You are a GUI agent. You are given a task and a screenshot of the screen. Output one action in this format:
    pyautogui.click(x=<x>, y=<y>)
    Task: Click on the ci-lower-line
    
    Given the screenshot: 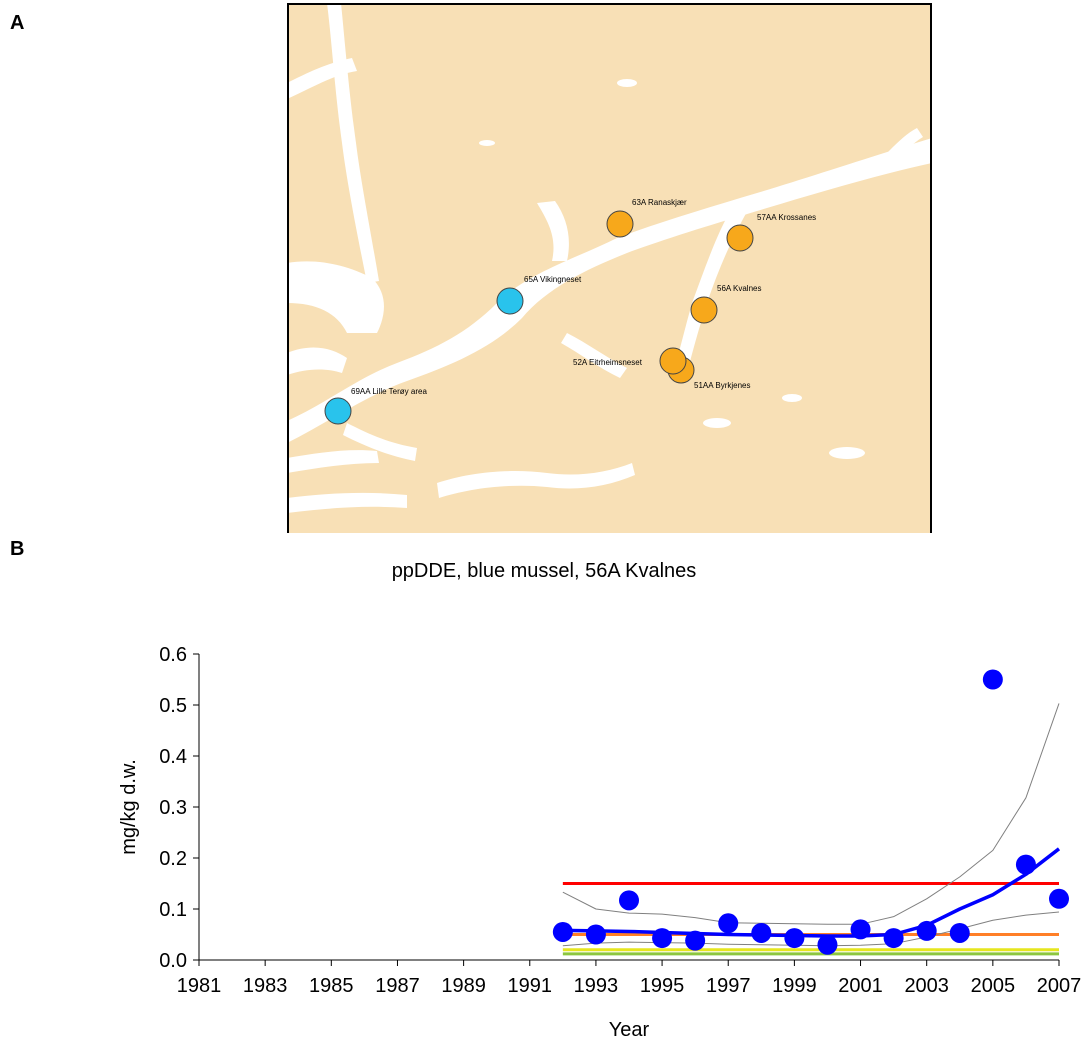 What is the action you would take?
    pyautogui.click(x=811, y=929)
    